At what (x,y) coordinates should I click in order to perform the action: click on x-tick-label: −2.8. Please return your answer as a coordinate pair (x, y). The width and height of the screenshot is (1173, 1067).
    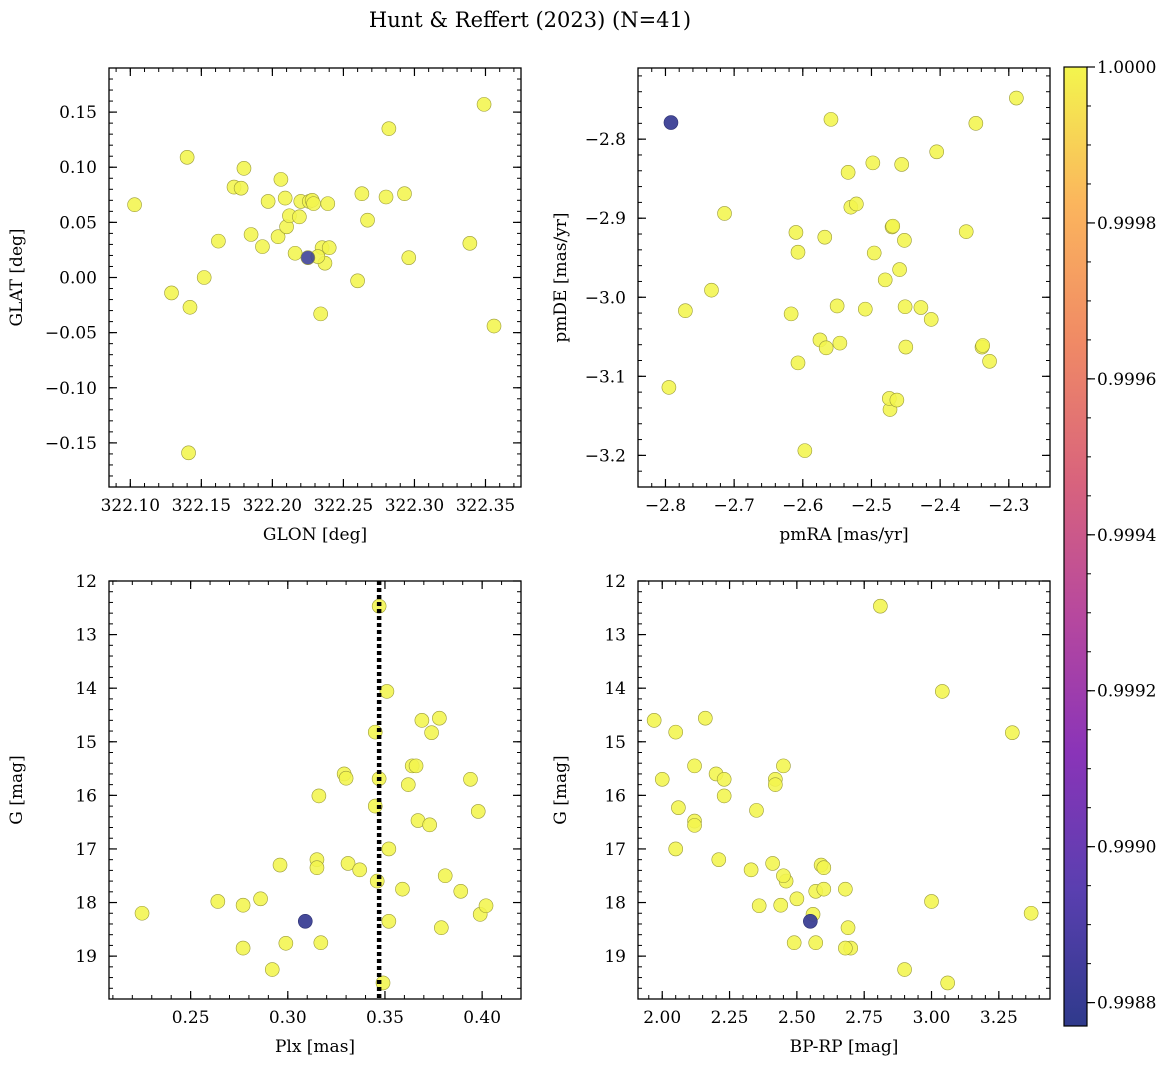
    Looking at the image, I should click on (665, 506).